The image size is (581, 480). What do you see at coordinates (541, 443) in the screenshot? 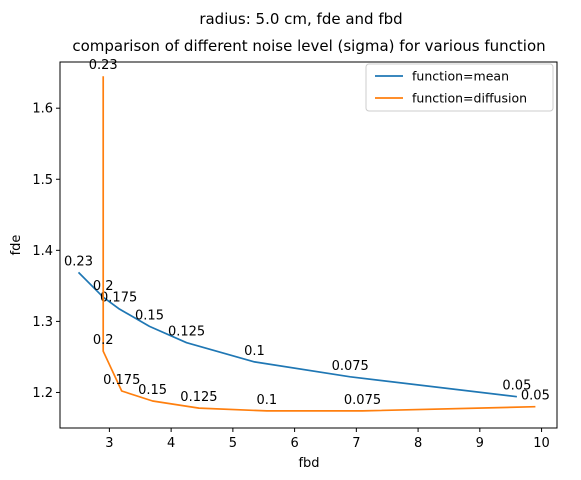
I see `x-tick-label: 10` at bounding box center [541, 443].